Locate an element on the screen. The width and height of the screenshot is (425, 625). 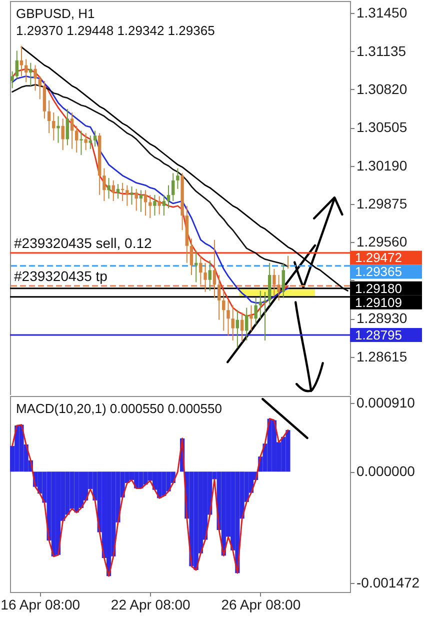
x-tick-label: 26 Apr 08:00 is located at coordinates (261, 604).